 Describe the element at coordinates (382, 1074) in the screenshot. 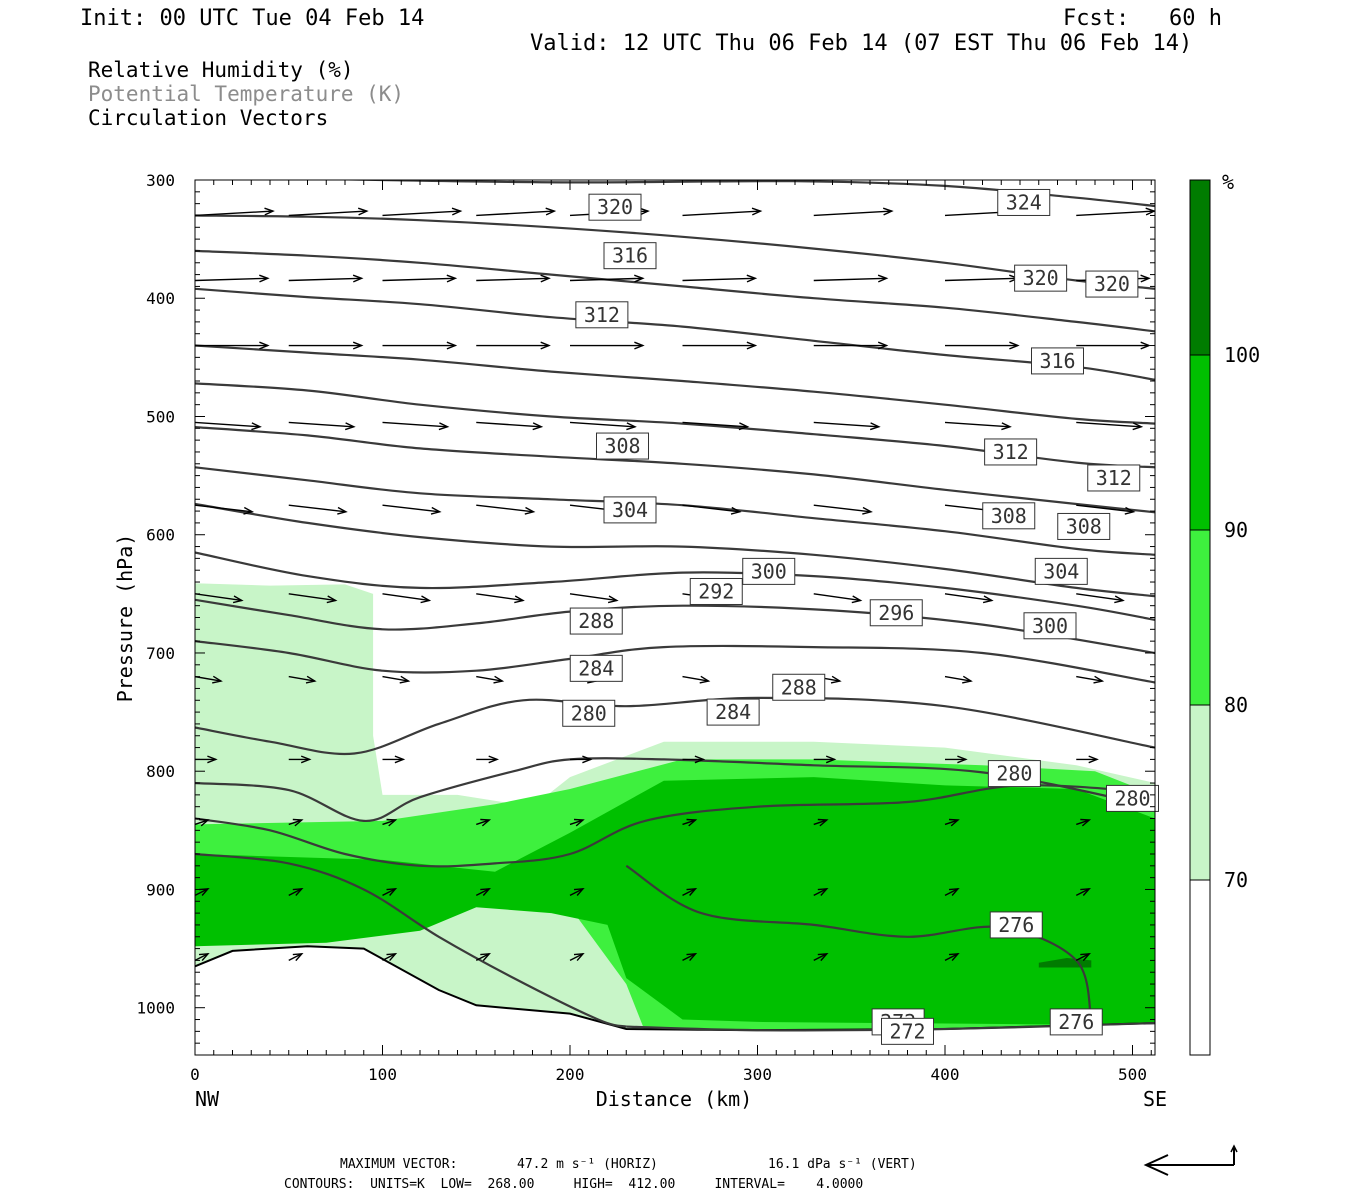

I see `x-tick-label: 100` at that location.